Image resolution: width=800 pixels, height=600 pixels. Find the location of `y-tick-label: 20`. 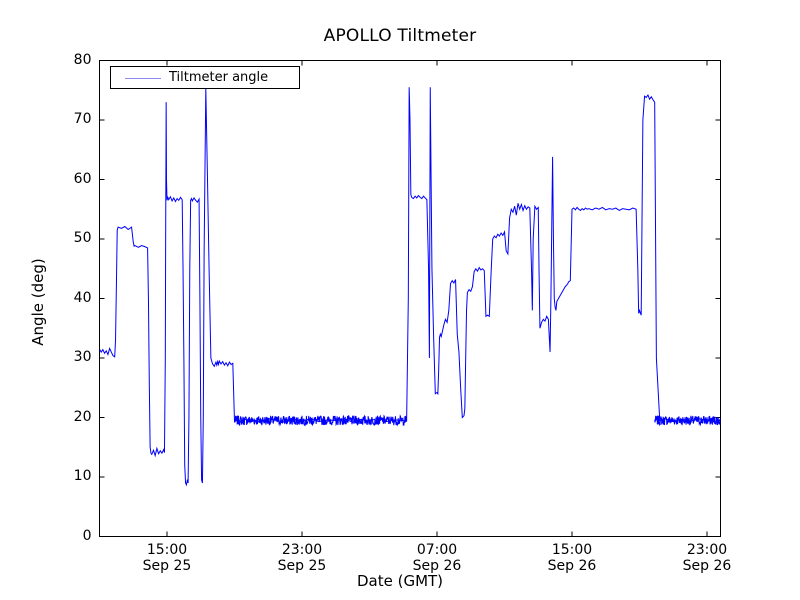

y-tick-label: 20 is located at coordinates (82, 416).